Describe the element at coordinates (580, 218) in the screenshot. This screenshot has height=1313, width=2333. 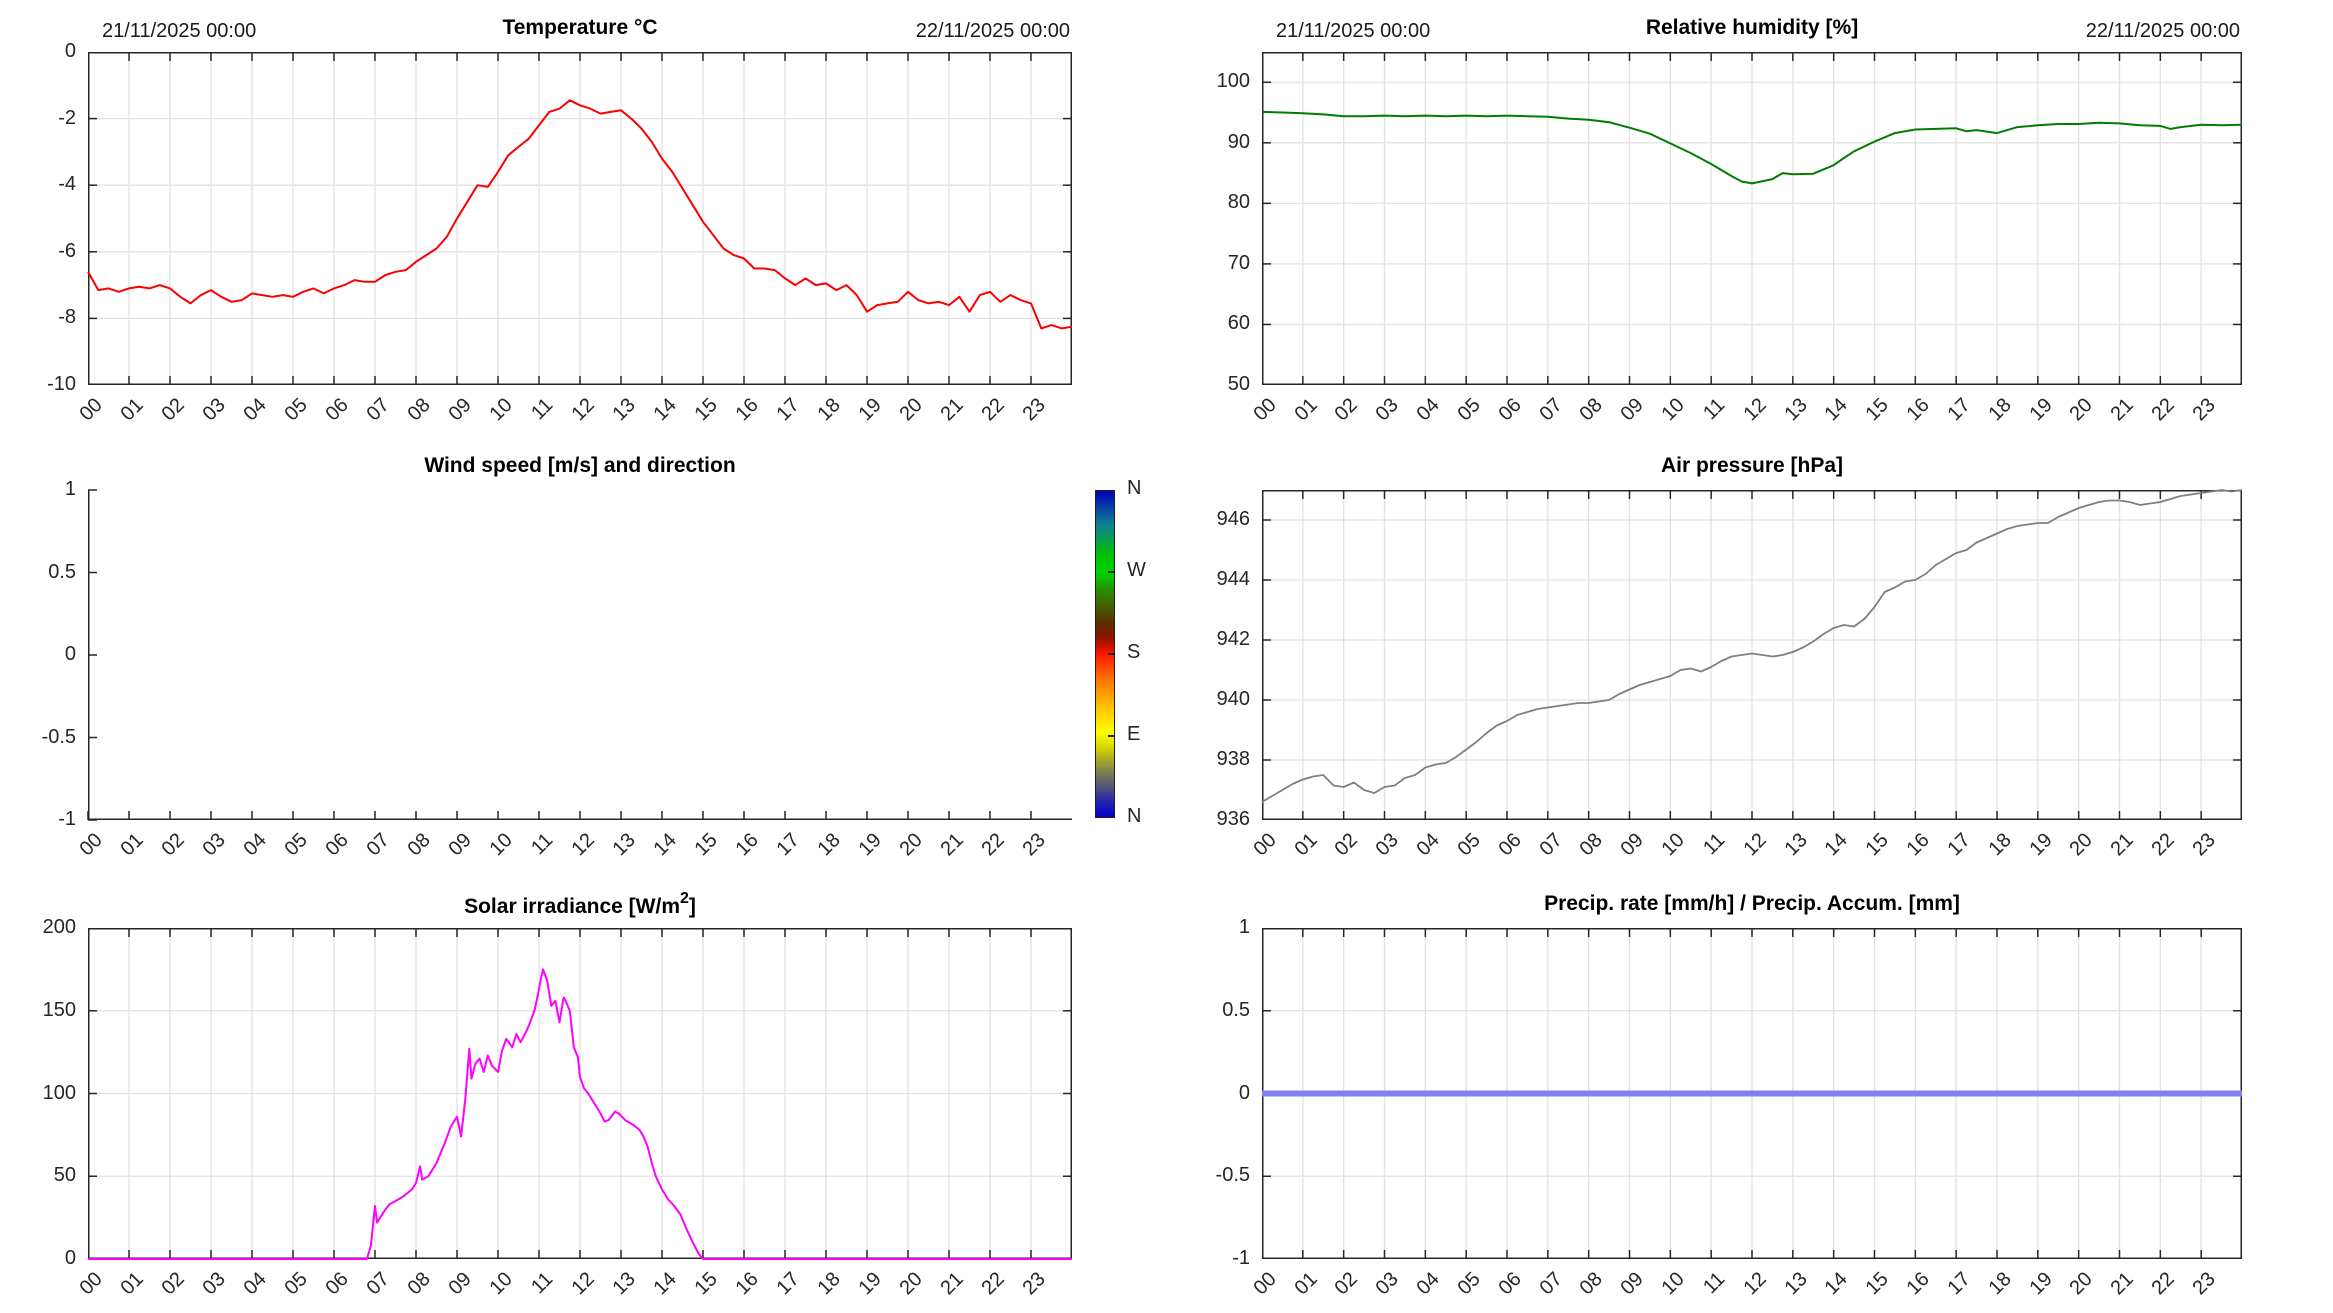
I see `temperature-plot` at that location.